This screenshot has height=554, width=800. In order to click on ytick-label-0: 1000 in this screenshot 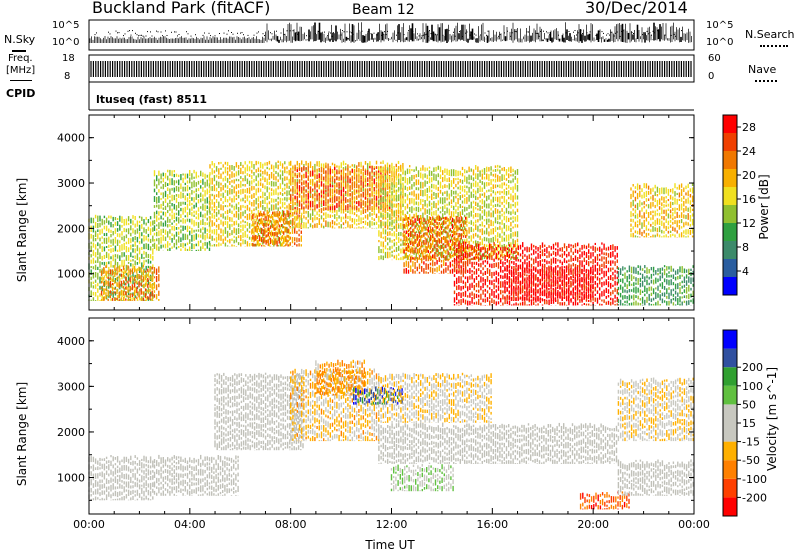, I will do `click(71, 478)`.